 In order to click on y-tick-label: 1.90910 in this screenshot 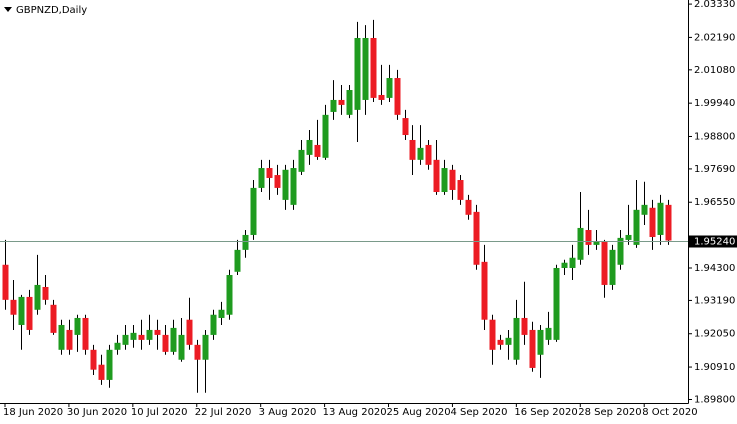, I will do `click(714, 367)`.